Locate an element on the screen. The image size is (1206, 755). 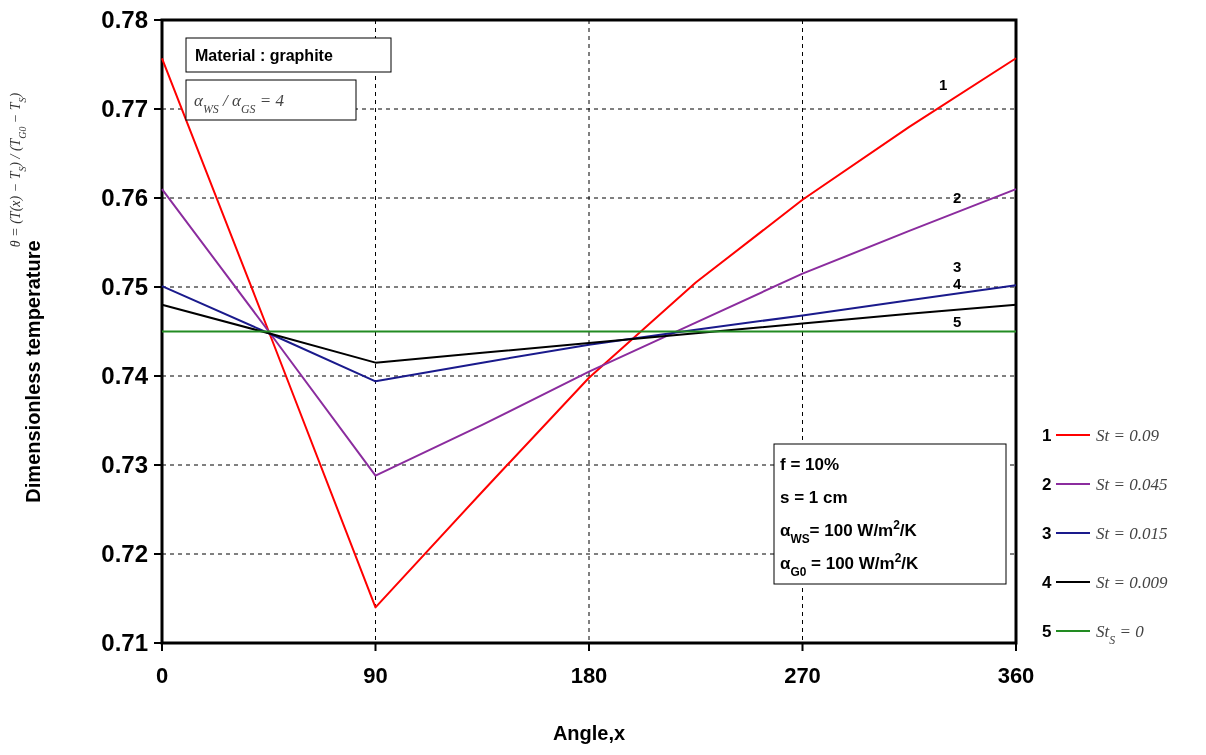
annotation: f = 10% is located at coordinates (810, 464).